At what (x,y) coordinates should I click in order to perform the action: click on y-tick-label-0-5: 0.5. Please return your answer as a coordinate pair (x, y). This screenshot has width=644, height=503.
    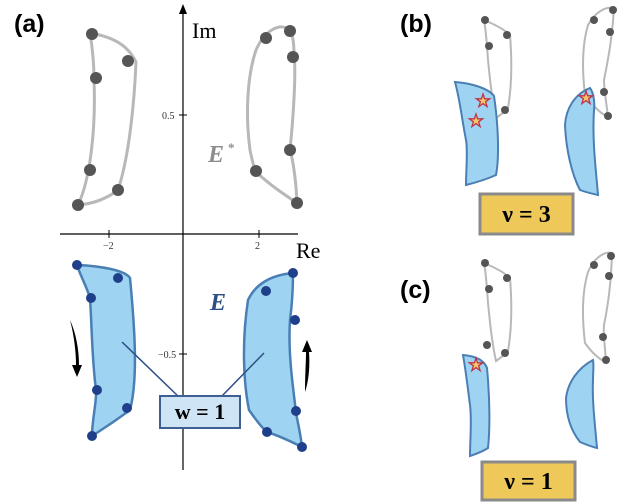
    Looking at the image, I should click on (168, 116).